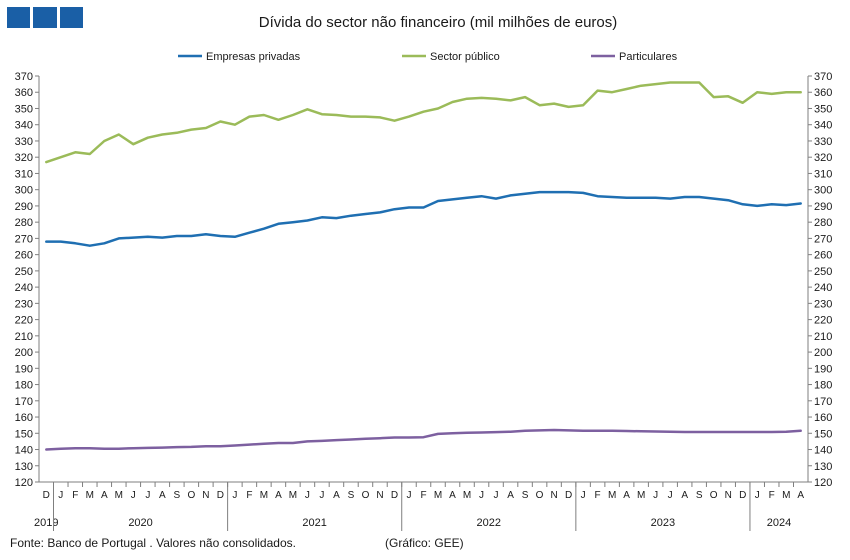  What do you see at coordinates (24, 451) in the screenshot?
I see `y-tick-label-left: 140` at bounding box center [24, 451].